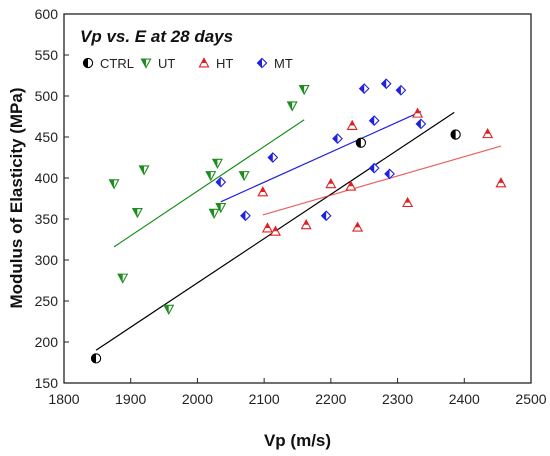  Describe the element at coordinates (47, 219) in the screenshot. I see `y-tick-label: 350` at that location.